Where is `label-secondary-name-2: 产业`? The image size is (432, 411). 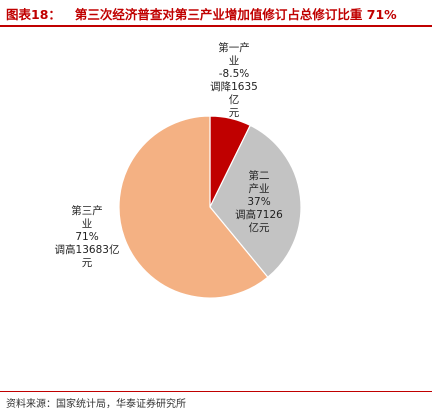 label-secondary-name-2: 产业 is located at coordinates (259, 189).